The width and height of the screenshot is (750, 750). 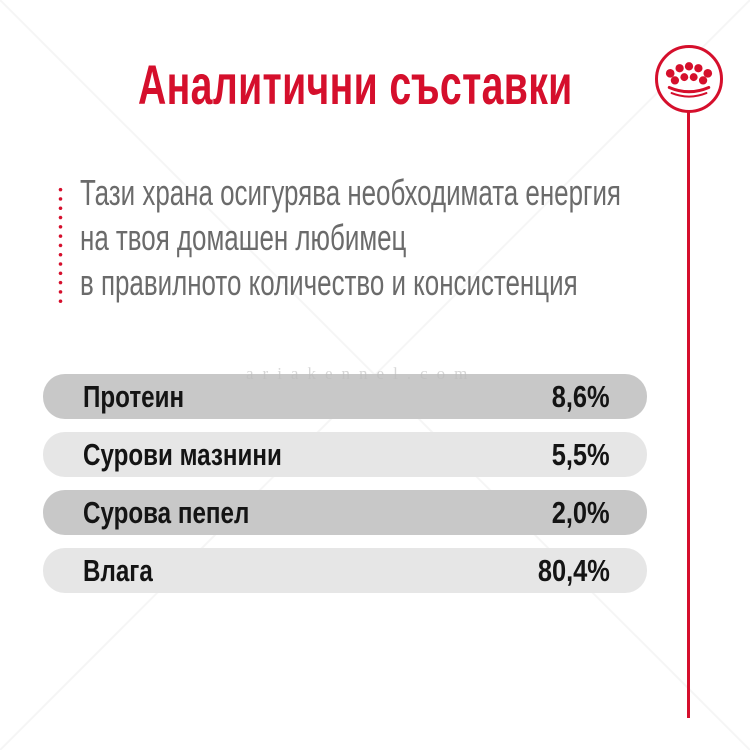 What do you see at coordinates (166, 512) in the screenshot?
I see `nutrition-label: Сурова пепел` at bounding box center [166, 512].